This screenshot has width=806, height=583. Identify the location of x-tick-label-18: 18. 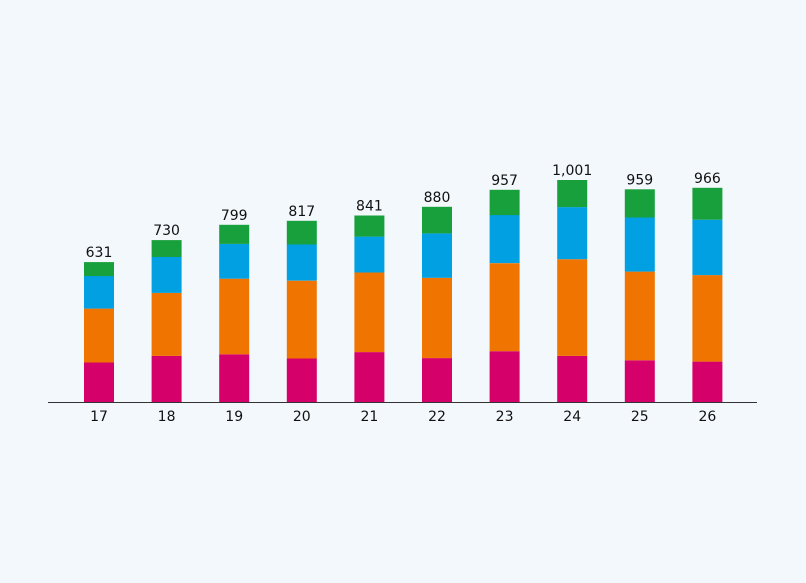
(167, 417).